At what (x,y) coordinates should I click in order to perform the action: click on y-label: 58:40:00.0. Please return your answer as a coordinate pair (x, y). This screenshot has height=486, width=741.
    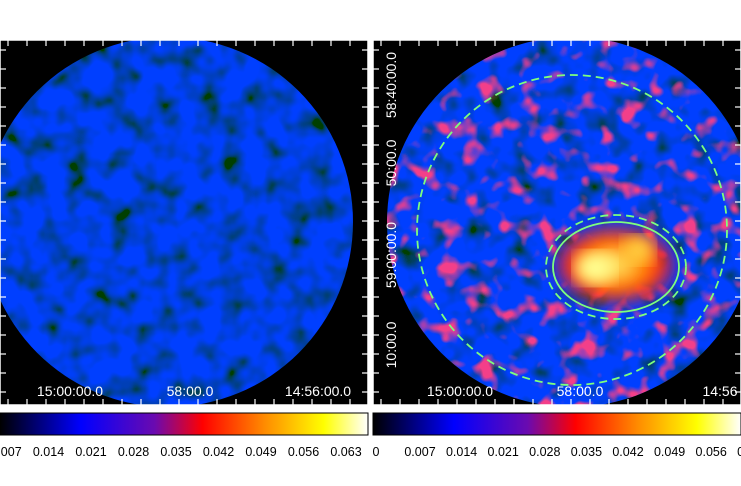
    Looking at the image, I should click on (391, 85).